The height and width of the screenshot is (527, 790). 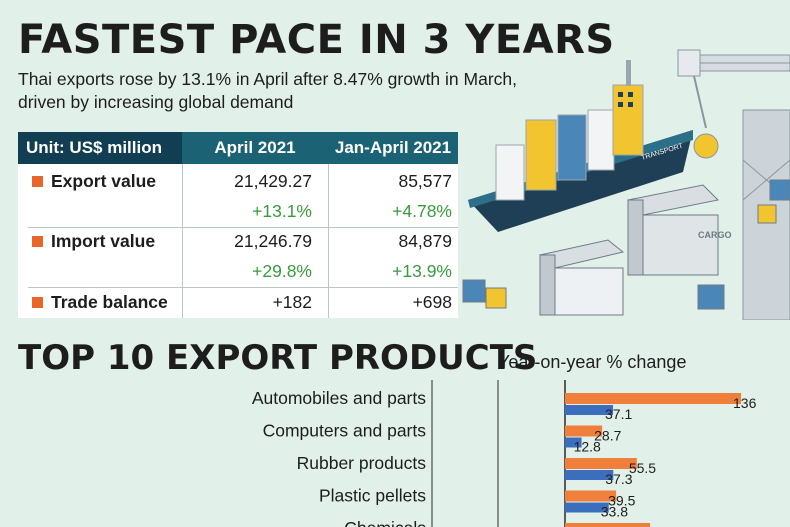 I want to click on unit-header: Unit: US$ million, so click(x=100, y=148).